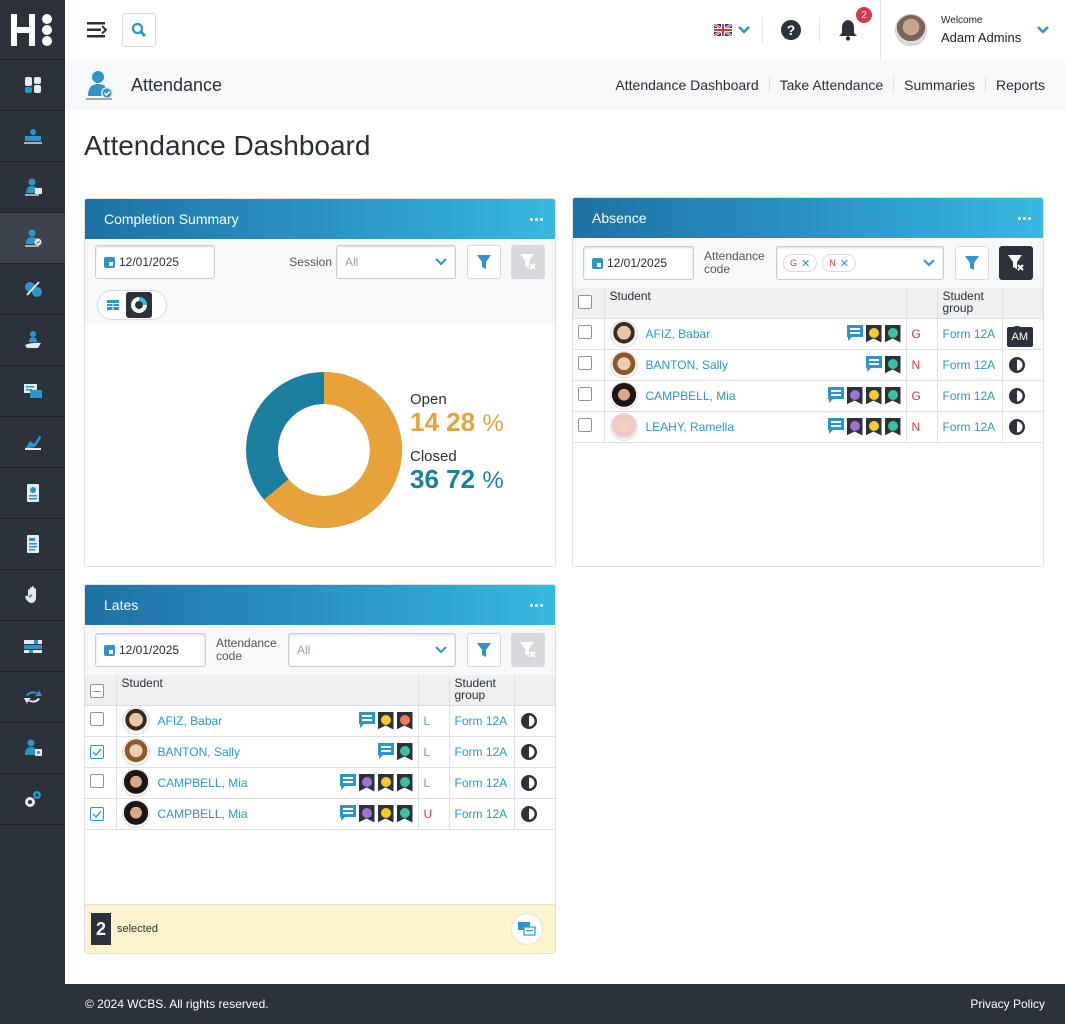  I want to click on timetable-icon, so click(32, 646).